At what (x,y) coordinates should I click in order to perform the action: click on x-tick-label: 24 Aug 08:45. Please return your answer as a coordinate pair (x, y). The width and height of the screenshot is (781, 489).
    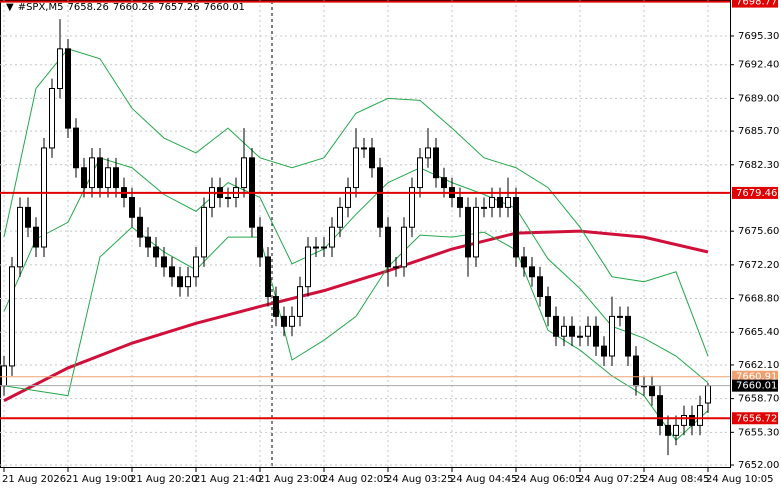
    Looking at the image, I should click on (675, 479).